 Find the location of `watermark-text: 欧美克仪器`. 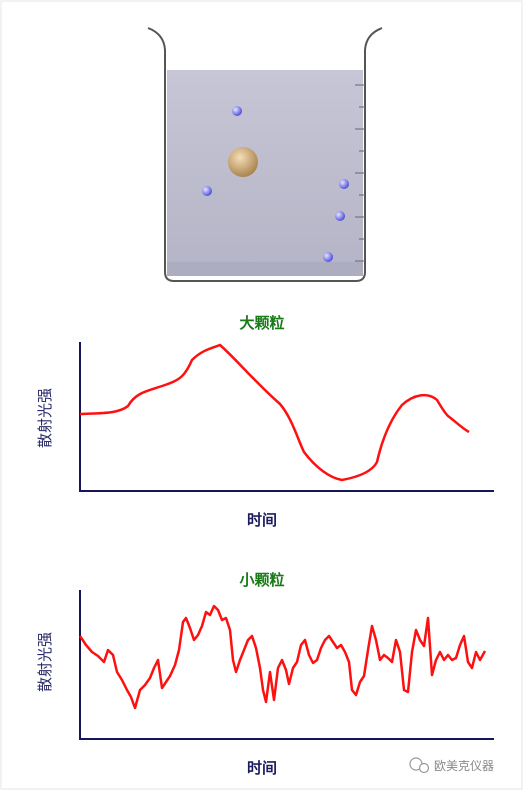

watermark-text: 欧美克仪器 is located at coordinates (464, 766).